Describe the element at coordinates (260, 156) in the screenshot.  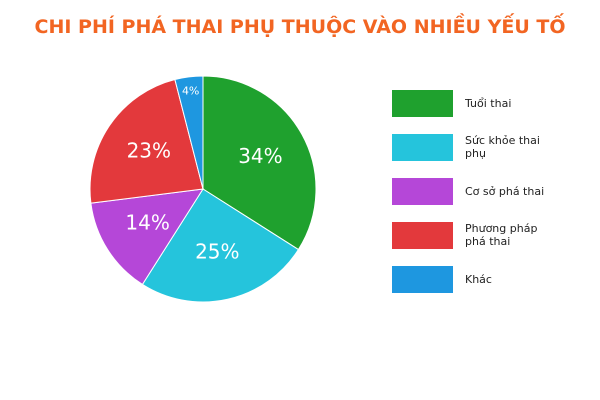
I see `slice-label: 34%` at that location.